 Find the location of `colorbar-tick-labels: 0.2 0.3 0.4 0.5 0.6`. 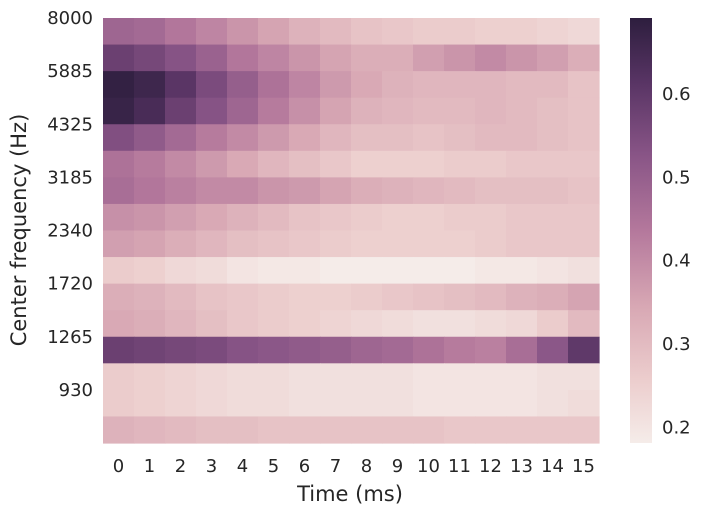

colorbar-tick-labels: 0.2 0.3 0.4 0.5 0.6 is located at coordinates (676, 261).